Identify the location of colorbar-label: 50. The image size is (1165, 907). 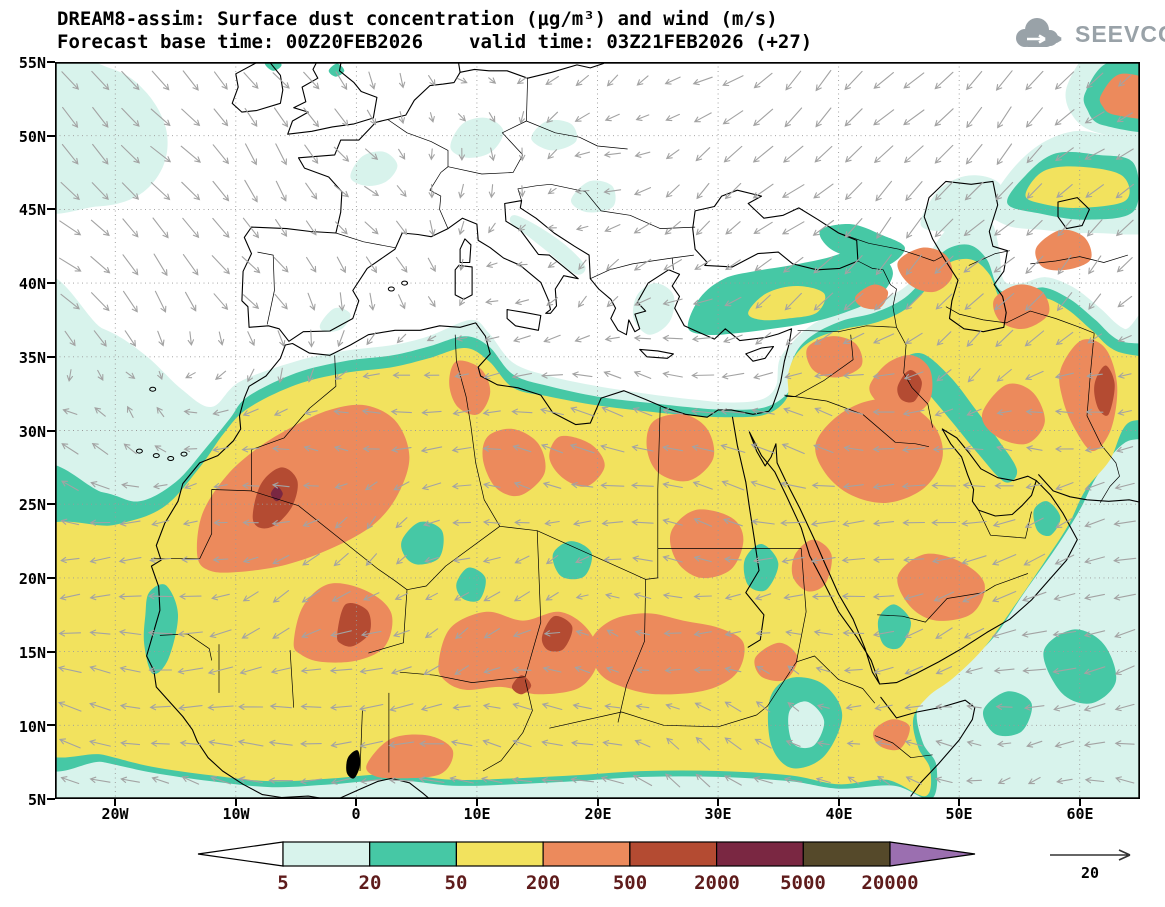
(456, 883).